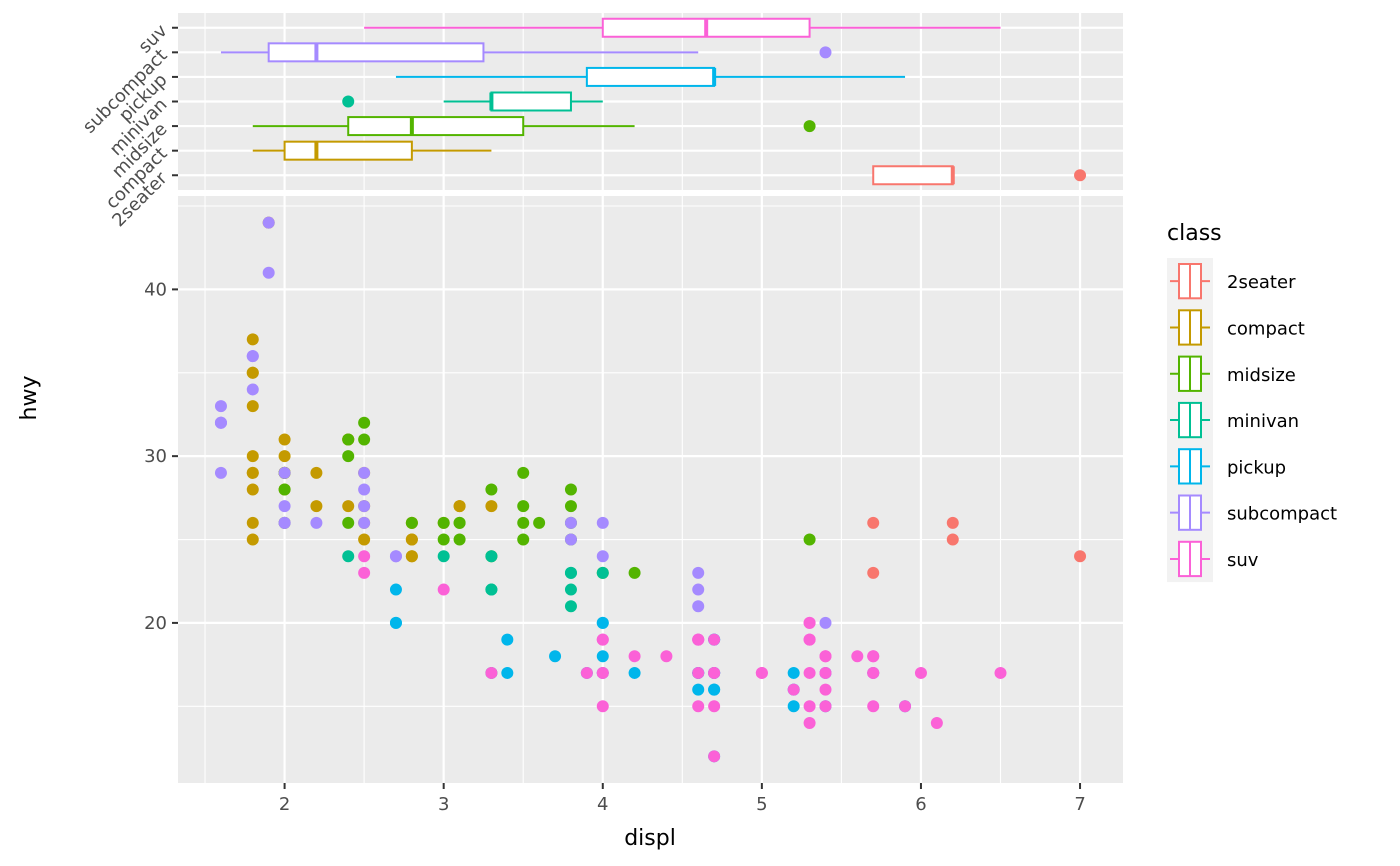 The width and height of the screenshot is (1400, 866). What do you see at coordinates (1233, 281) in the screenshot?
I see `legend-item-2seater: 2seater` at bounding box center [1233, 281].